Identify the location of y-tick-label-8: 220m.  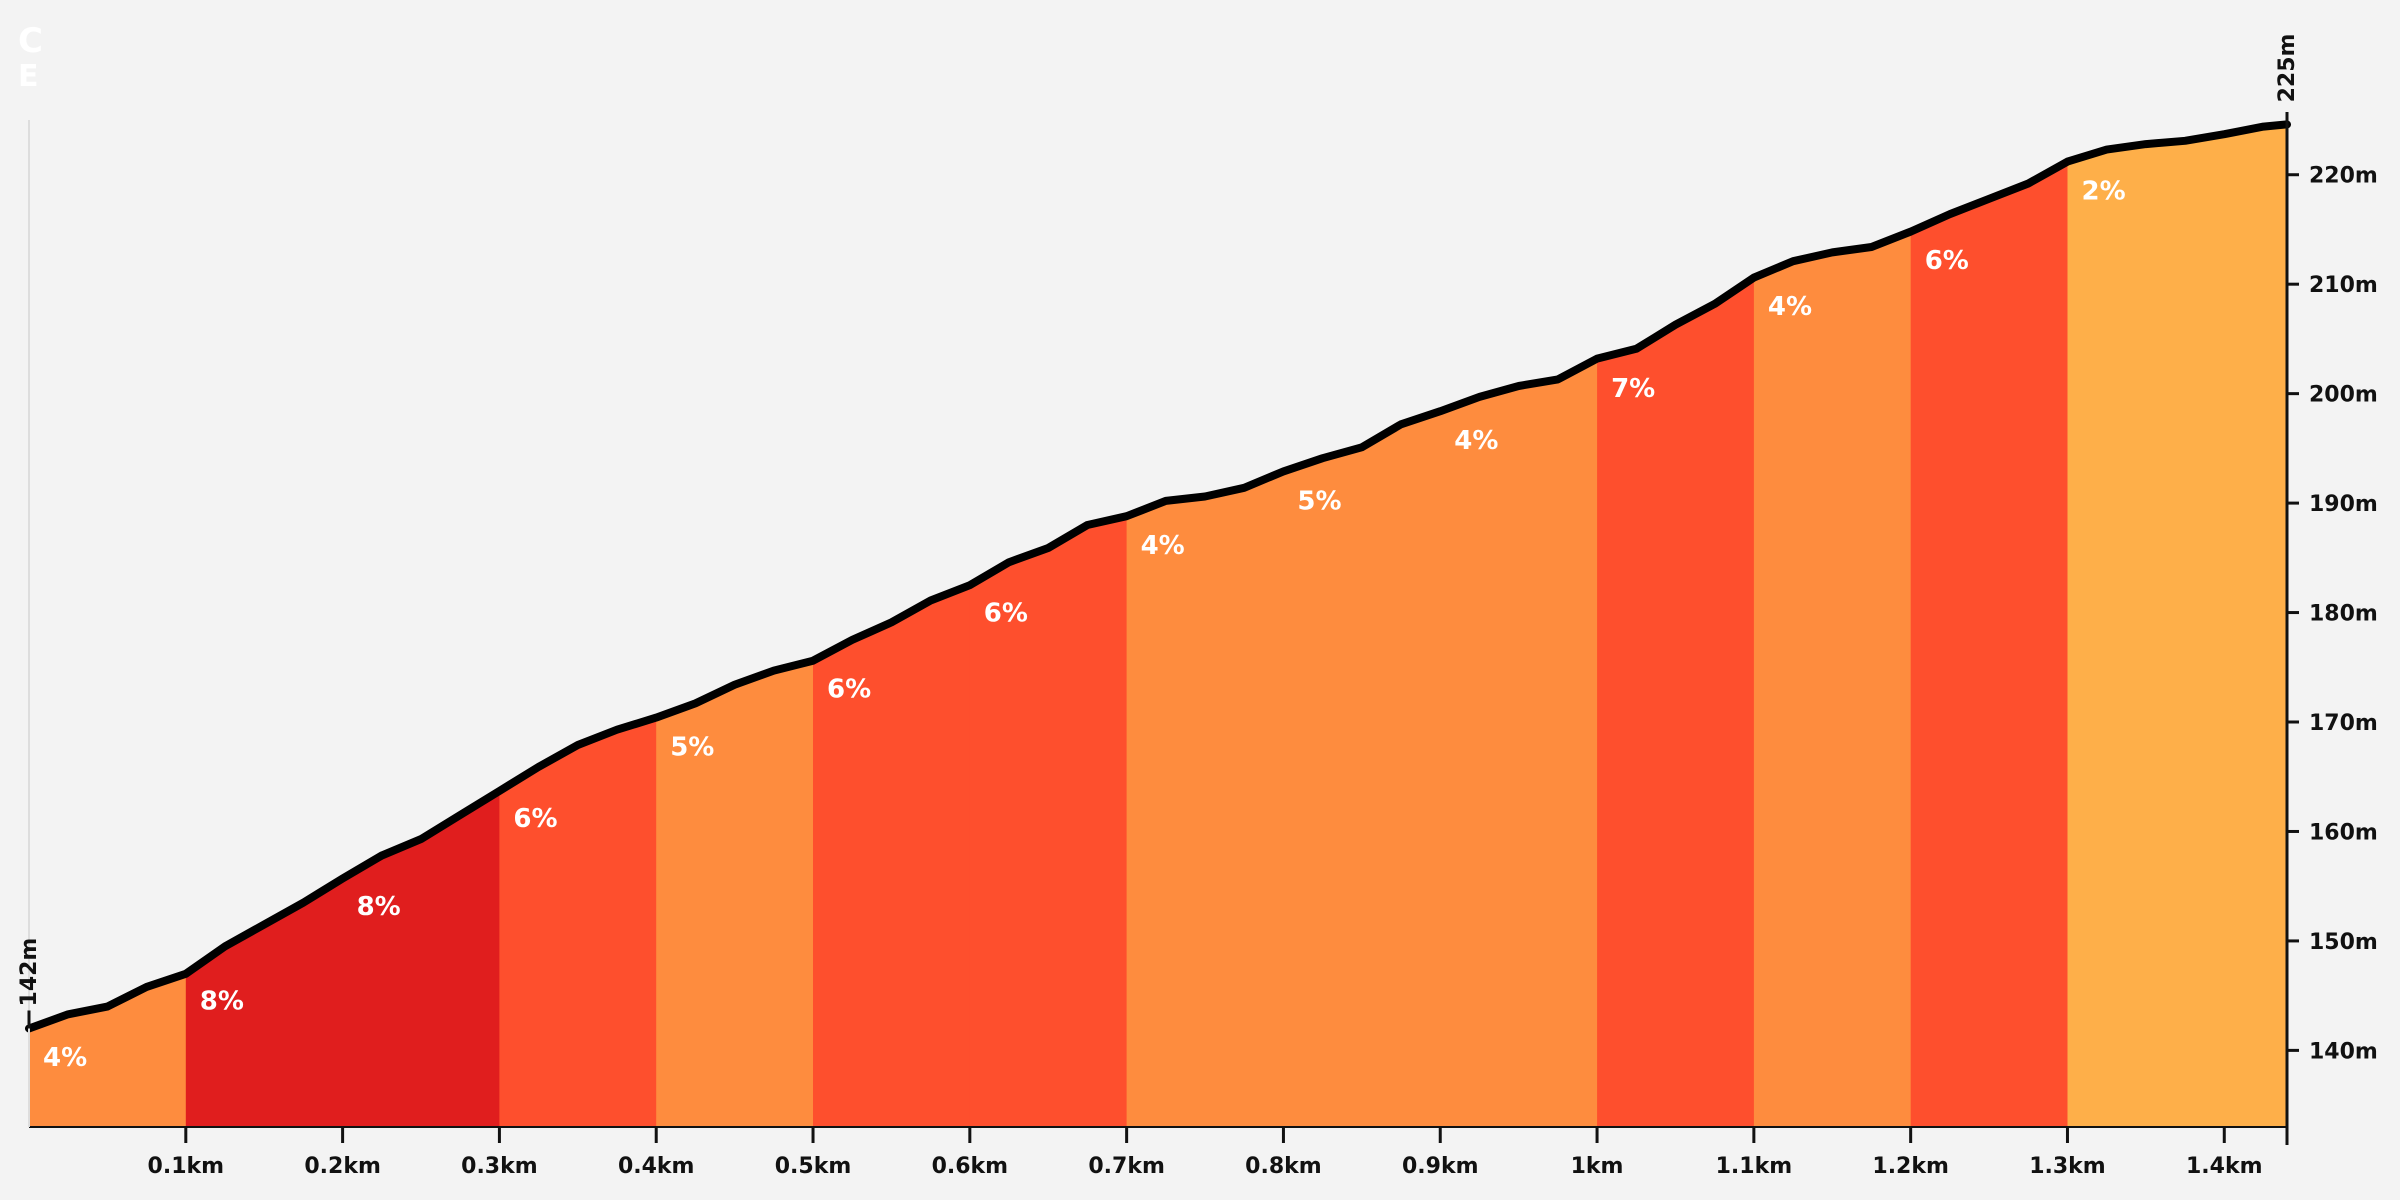
(2343, 176).